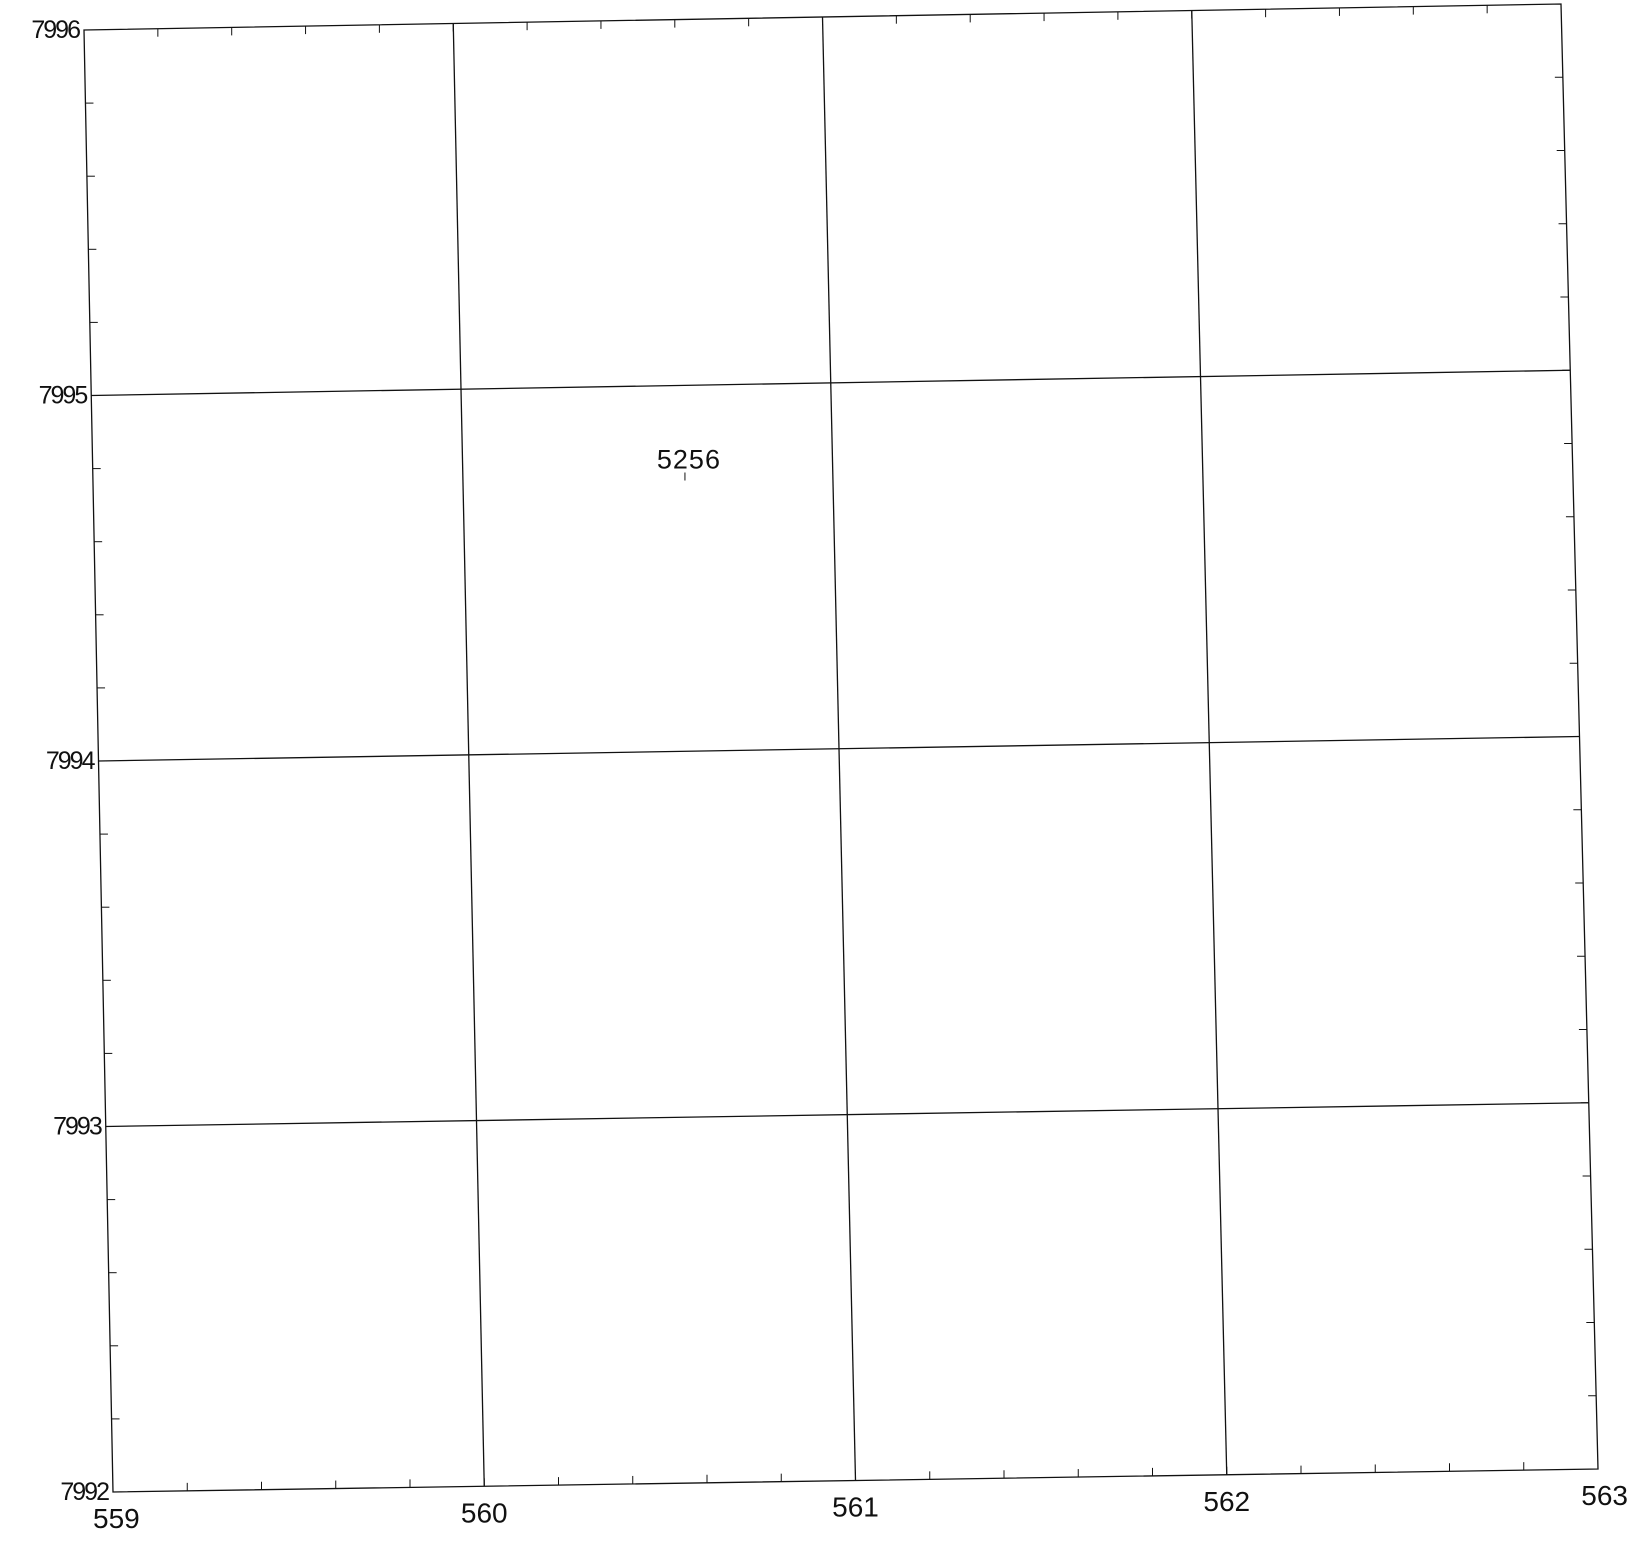  I want to click on y-axis-label-7993: 7993, so click(77, 1127).